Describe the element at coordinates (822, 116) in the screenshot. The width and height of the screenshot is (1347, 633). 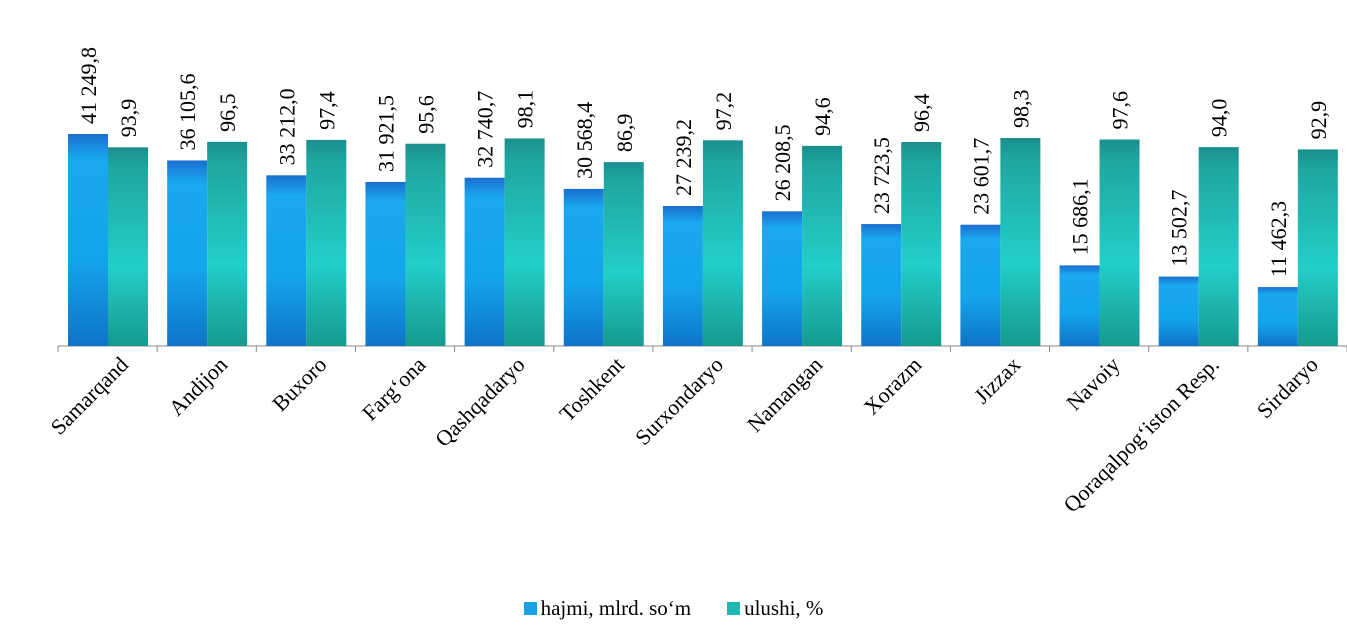
I see `data-label-ulushi: 94,6` at that location.